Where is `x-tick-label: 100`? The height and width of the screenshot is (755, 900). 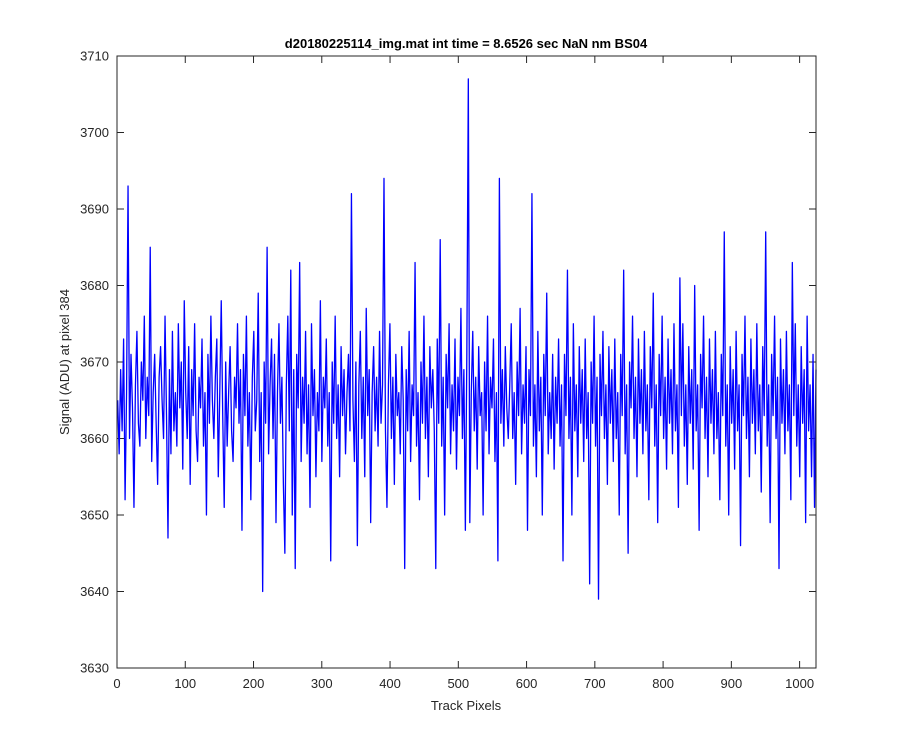 x-tick-label: 100 is located at coordinates (185, 683).